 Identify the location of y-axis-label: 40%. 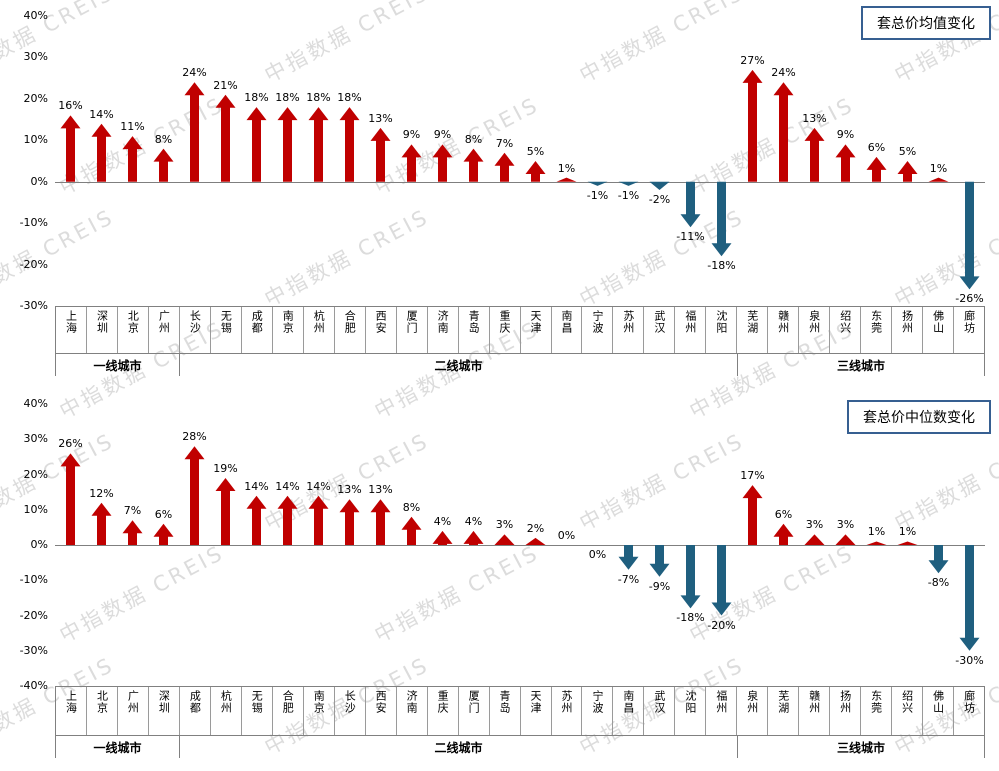
(35, 15).